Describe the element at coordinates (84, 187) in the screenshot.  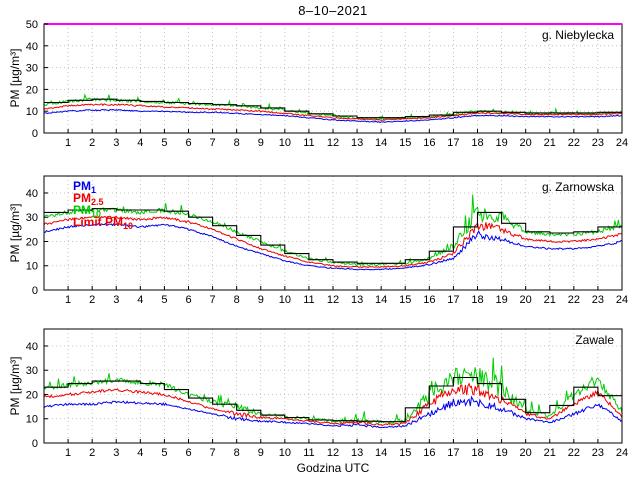
I see `legend-item: PM1` at that location.